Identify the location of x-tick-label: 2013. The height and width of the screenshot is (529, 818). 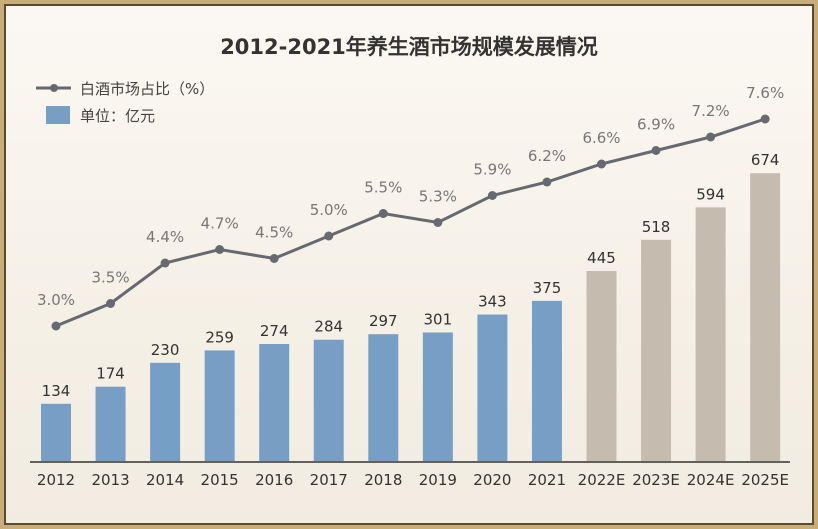
(110, 480).